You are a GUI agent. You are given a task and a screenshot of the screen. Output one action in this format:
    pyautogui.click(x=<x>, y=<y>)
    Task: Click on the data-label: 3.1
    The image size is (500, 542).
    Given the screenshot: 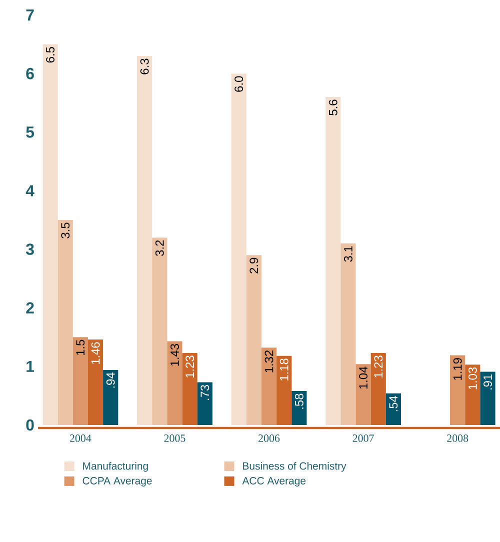 What is the action you would take?
    pyautogui.click(x=348, y=254)
    